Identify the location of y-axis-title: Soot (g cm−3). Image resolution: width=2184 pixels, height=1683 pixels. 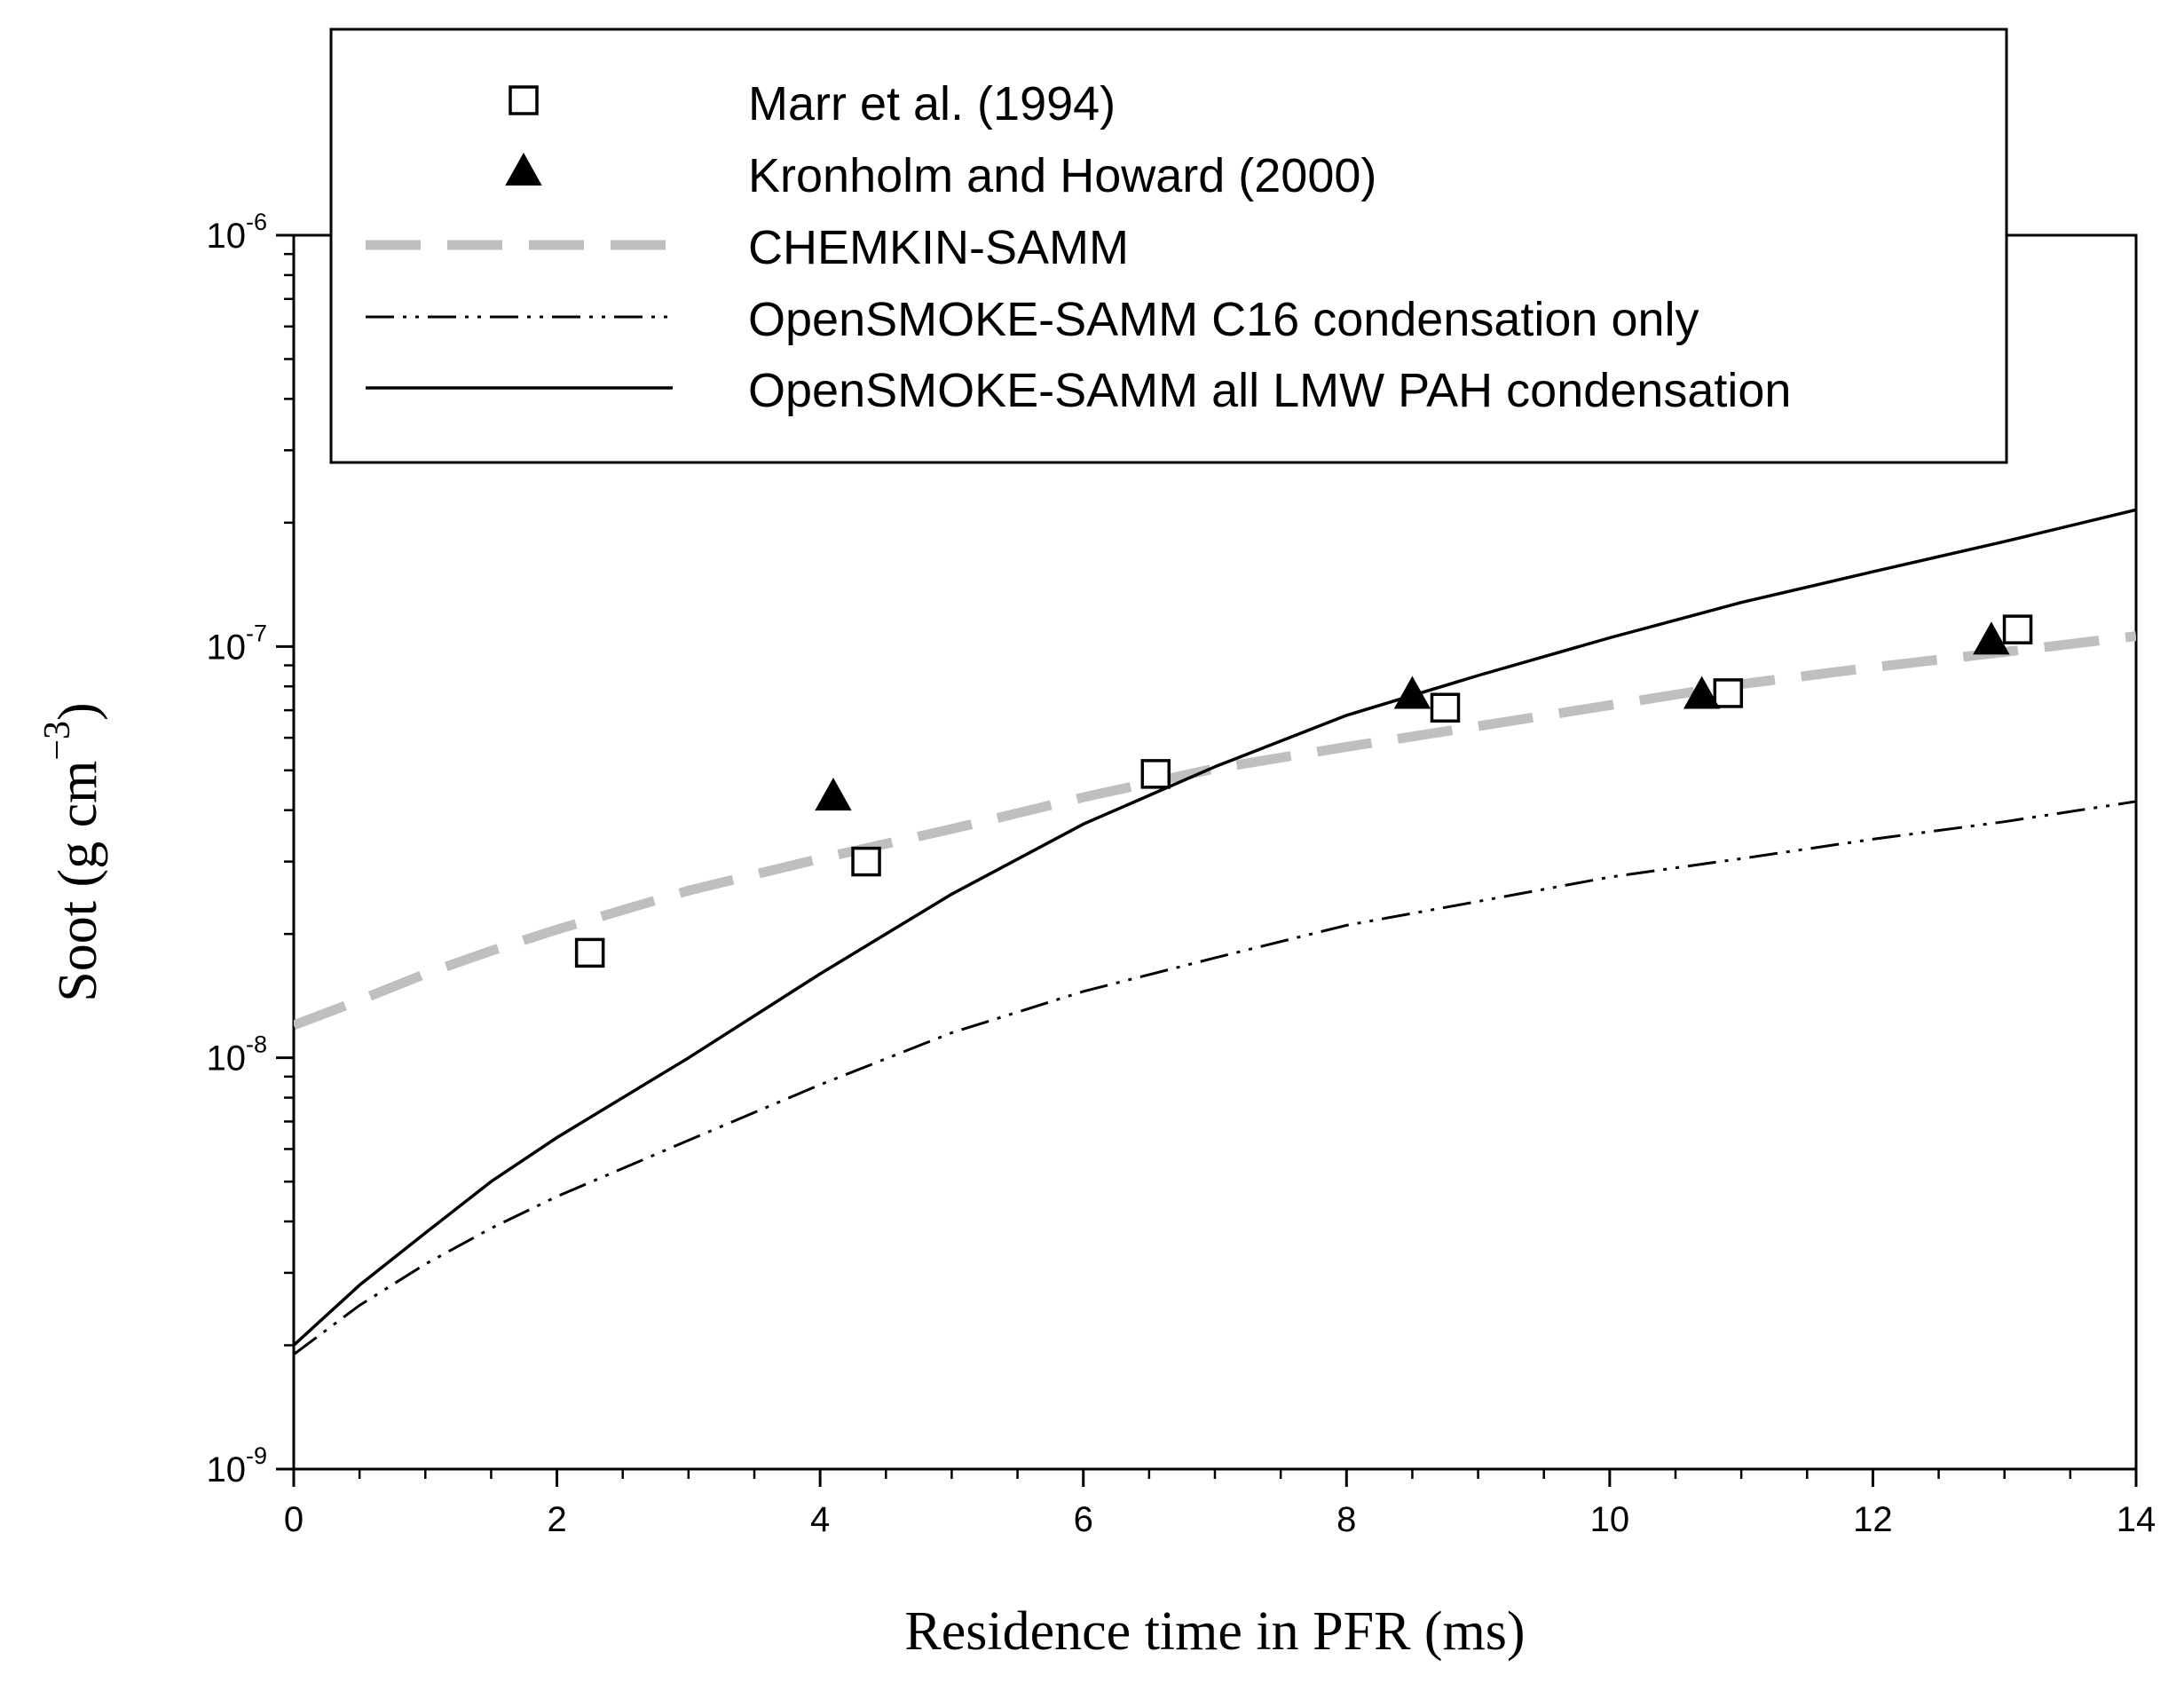
(72, 851).